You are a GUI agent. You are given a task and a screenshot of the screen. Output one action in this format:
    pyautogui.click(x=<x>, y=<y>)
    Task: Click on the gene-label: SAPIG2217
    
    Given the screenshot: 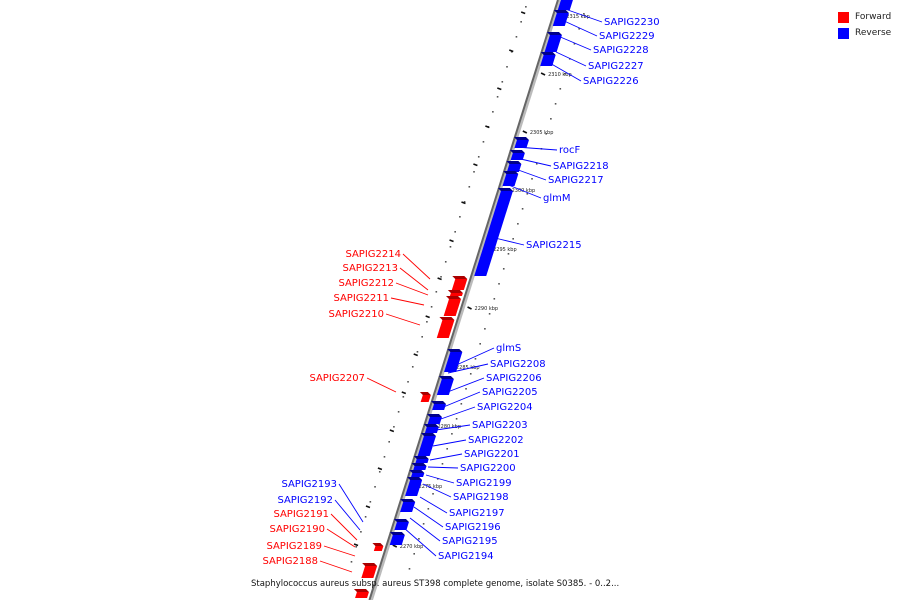 What is the action you would take?
    pyautogui.click(x=576, y=180)
    